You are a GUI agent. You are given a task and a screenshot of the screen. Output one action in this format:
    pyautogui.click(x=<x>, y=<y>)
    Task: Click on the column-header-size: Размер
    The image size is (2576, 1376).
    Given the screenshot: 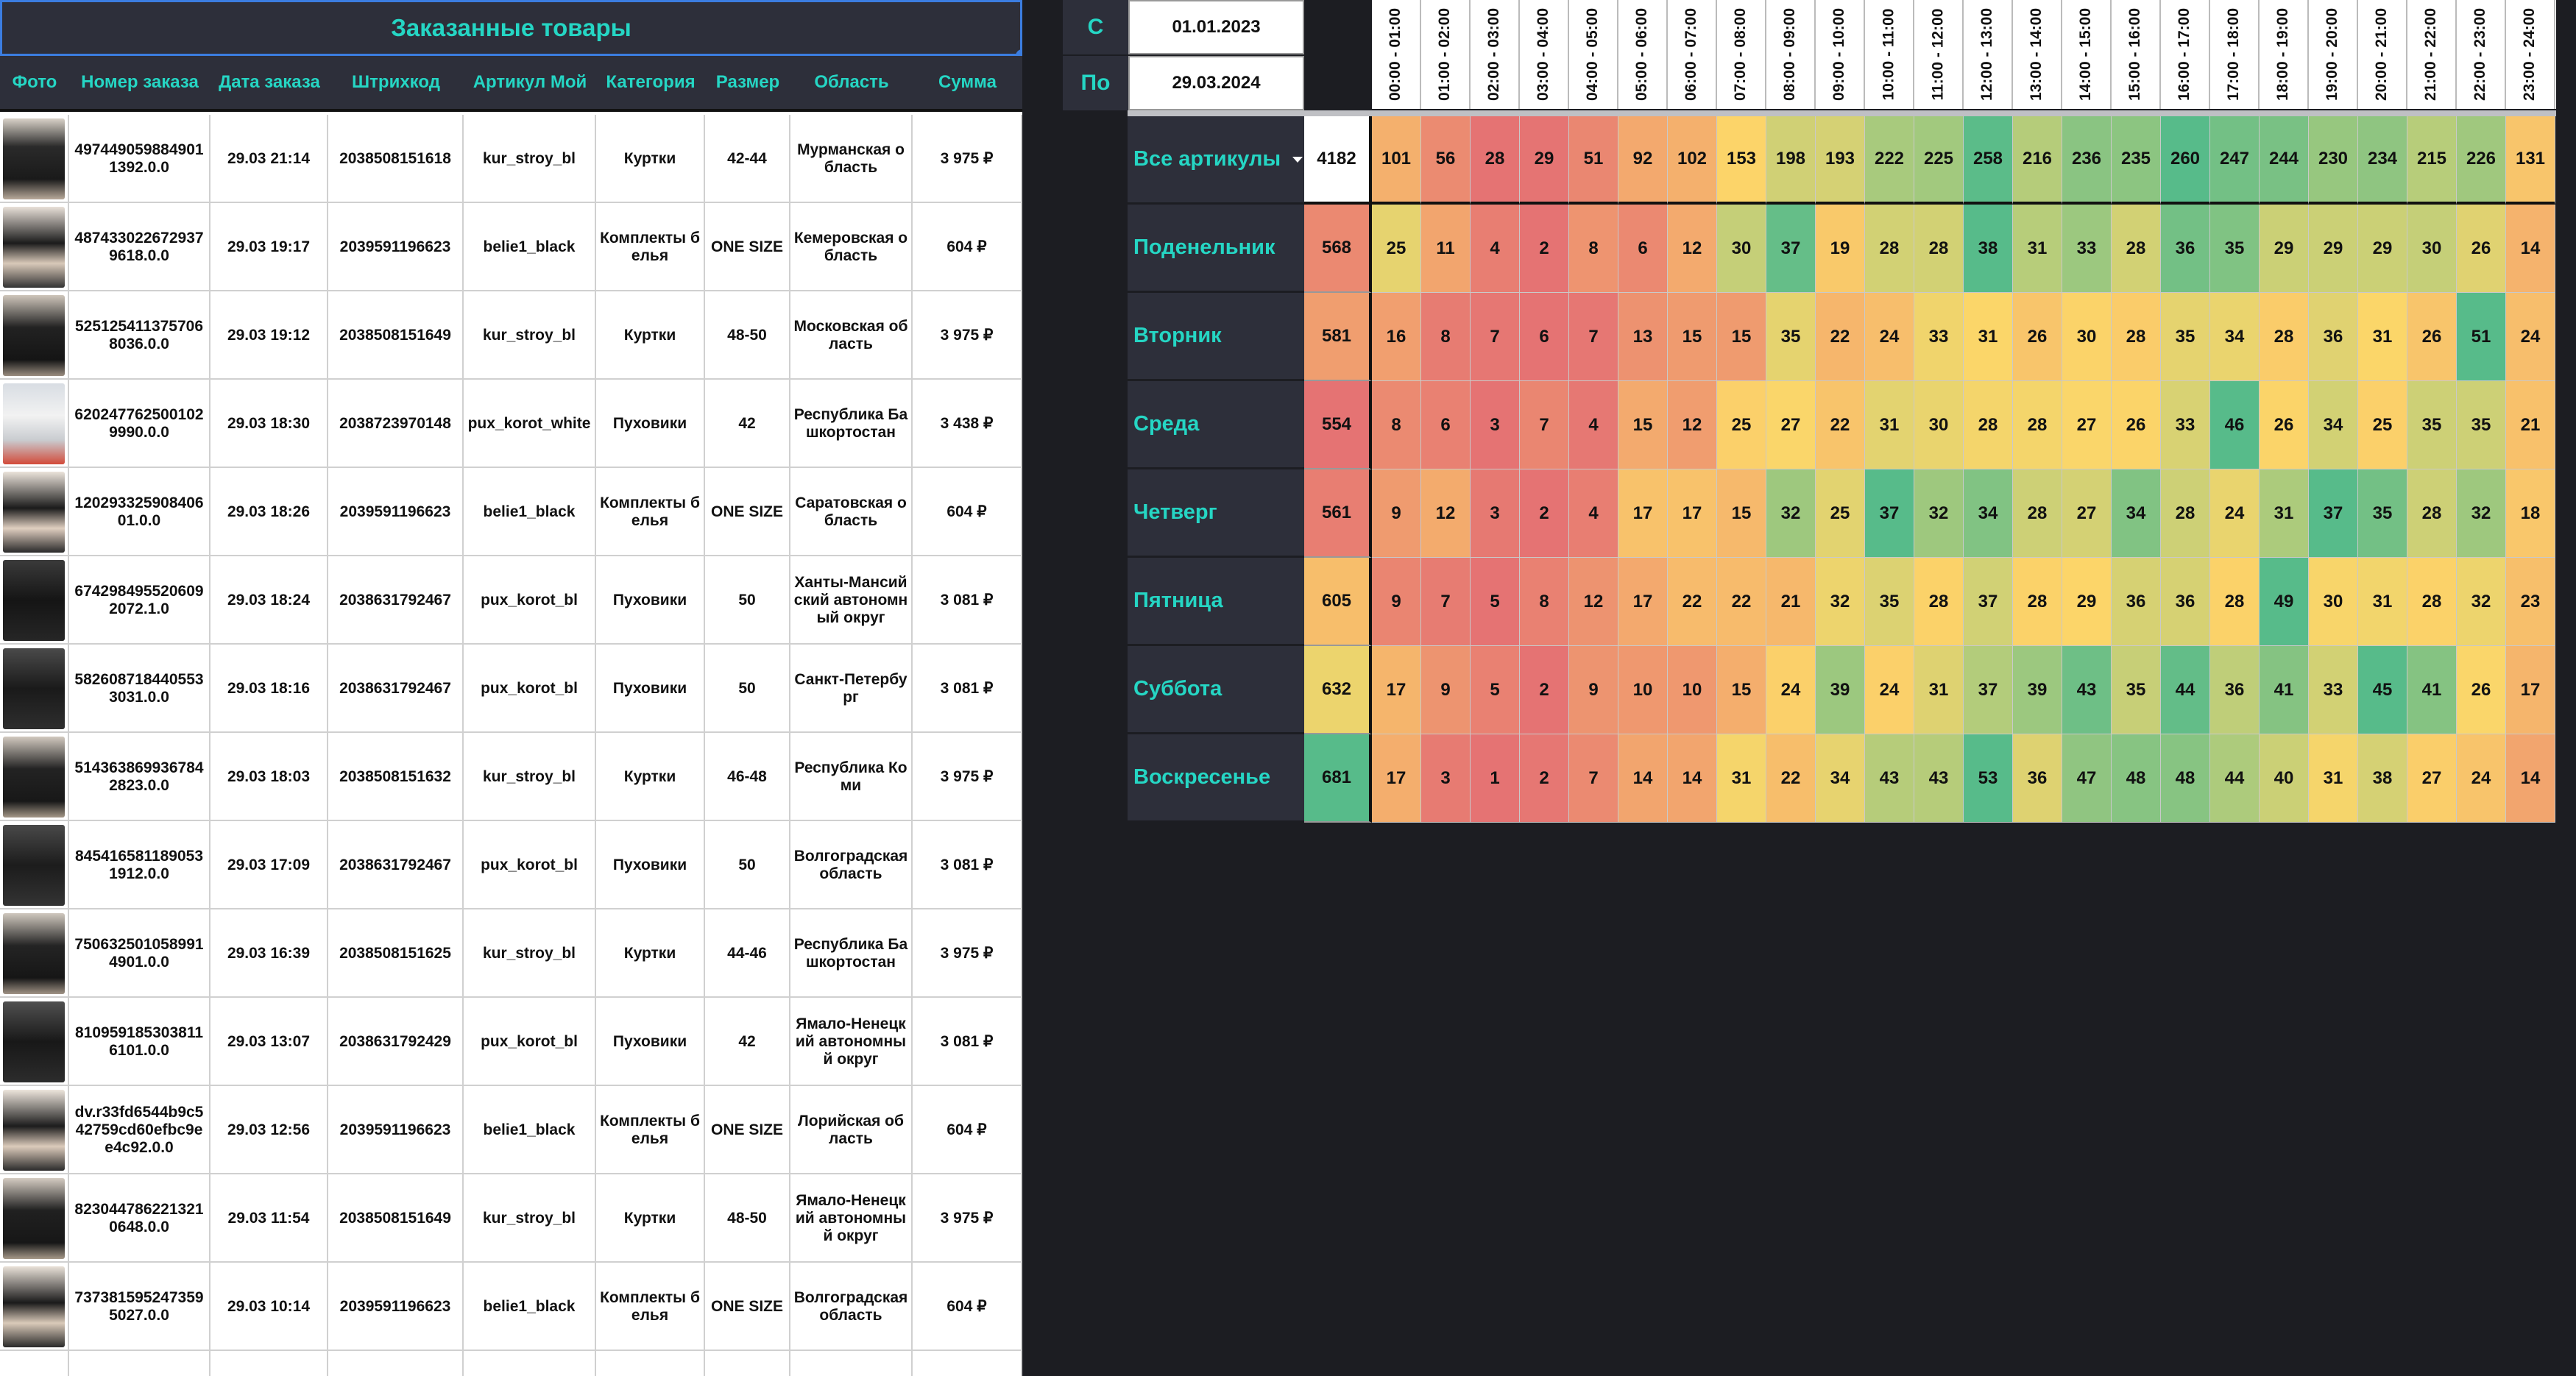 What is the action you would take?
    pyautogui.click(x=747, y=82)
    